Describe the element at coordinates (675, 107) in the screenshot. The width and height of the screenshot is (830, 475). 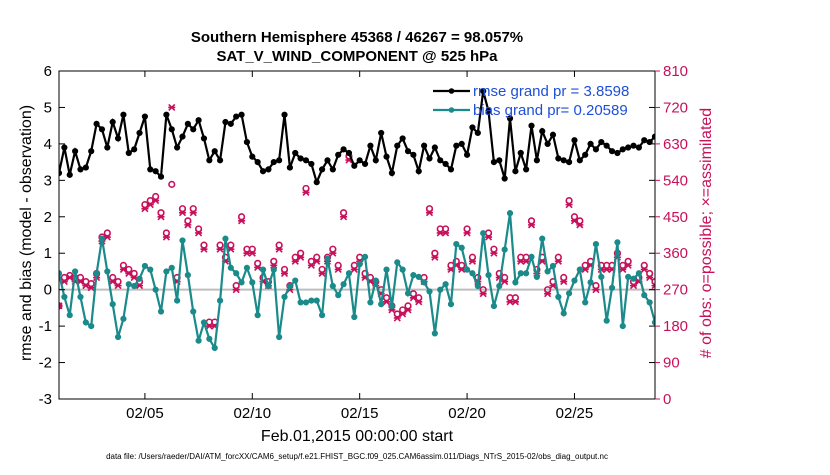
I see `y-right-tick-label: 720` at that location.